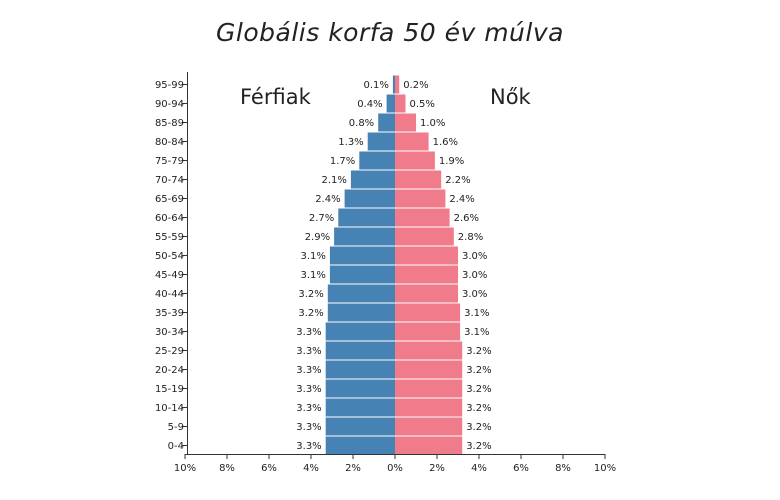 This screenshot has height=500, width=780. What do you see at coordinates (269, 468) in the screenshot?
I see `x-tick-label-2: 6%` at bounding box center [269, 468].